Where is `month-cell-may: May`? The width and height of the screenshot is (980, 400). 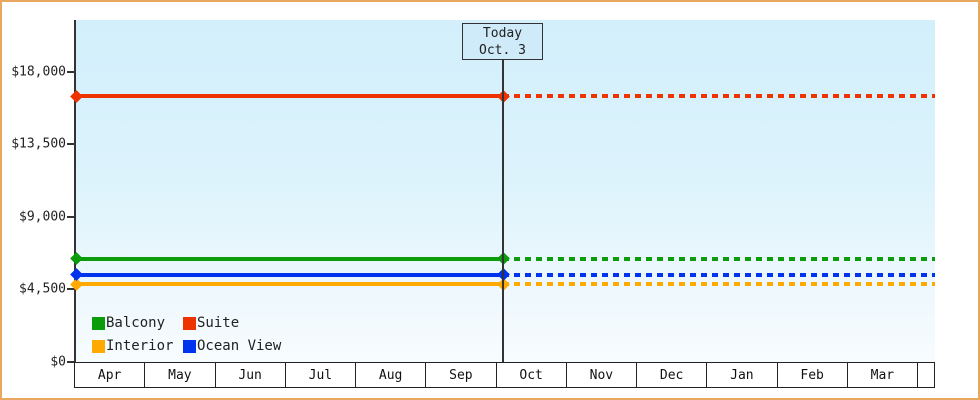 month-cell-may: May is located at coordinates (179, 375).